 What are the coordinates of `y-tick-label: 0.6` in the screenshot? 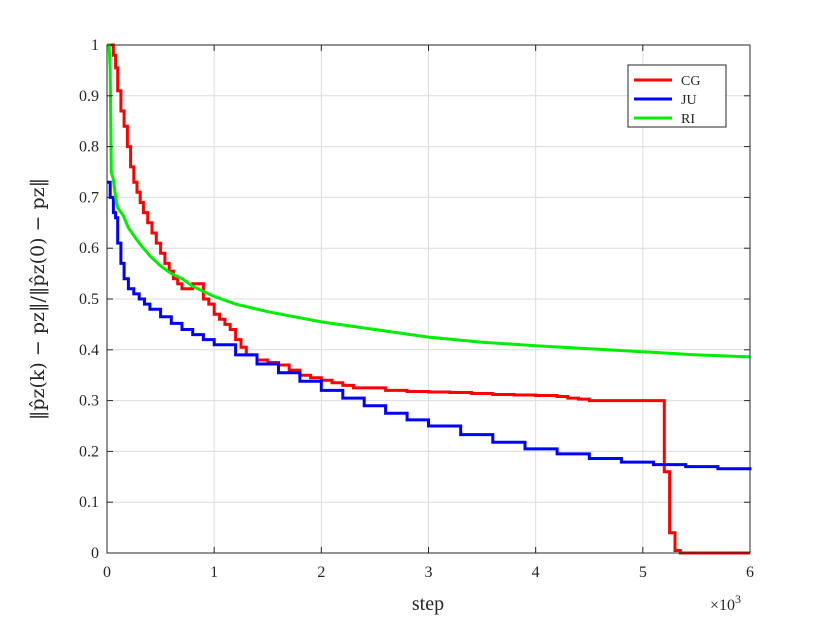 It's located at (89, 248).